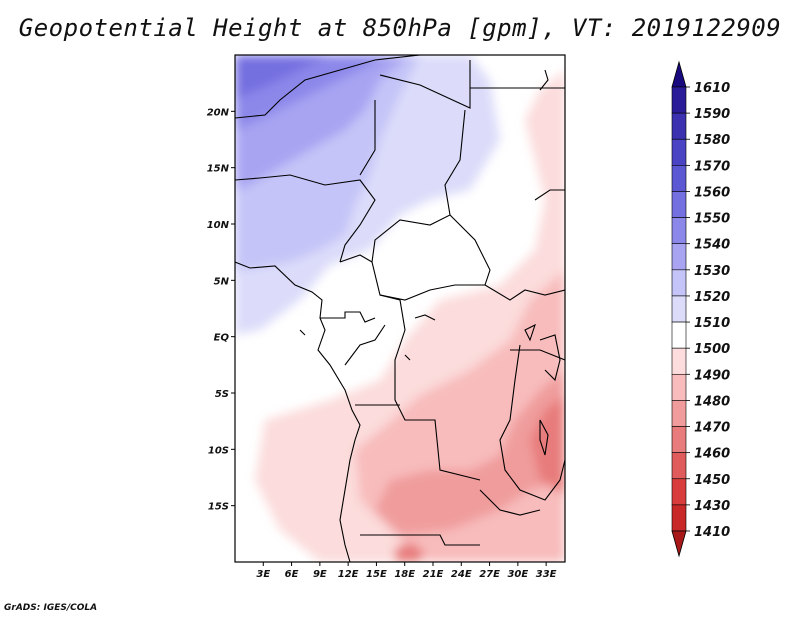  What do you see at coordinates (348, 574) in the screenshot?
I see `lon-tick-label: 12E` at bounding box center [348, 574].